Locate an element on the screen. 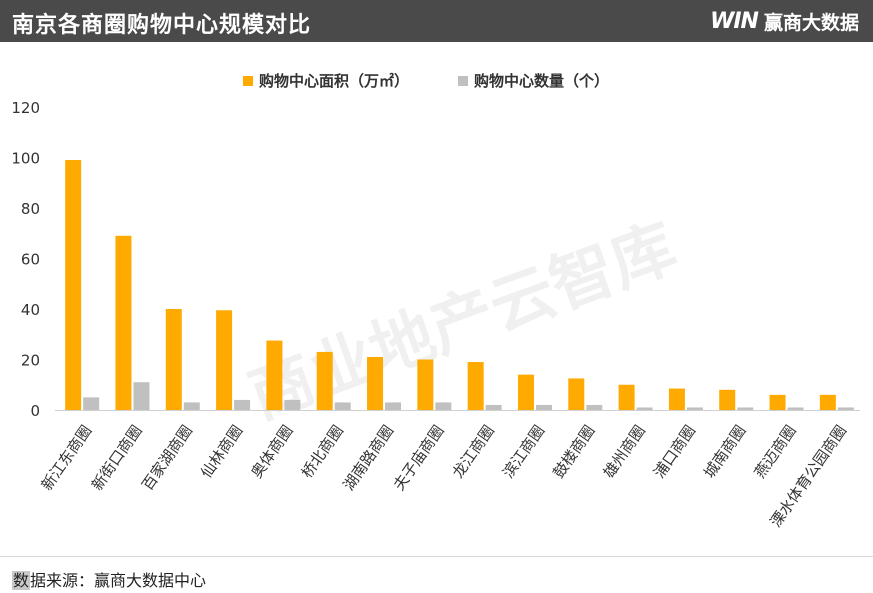  y-tick-label: 20 is located at coordinates (30, 361).